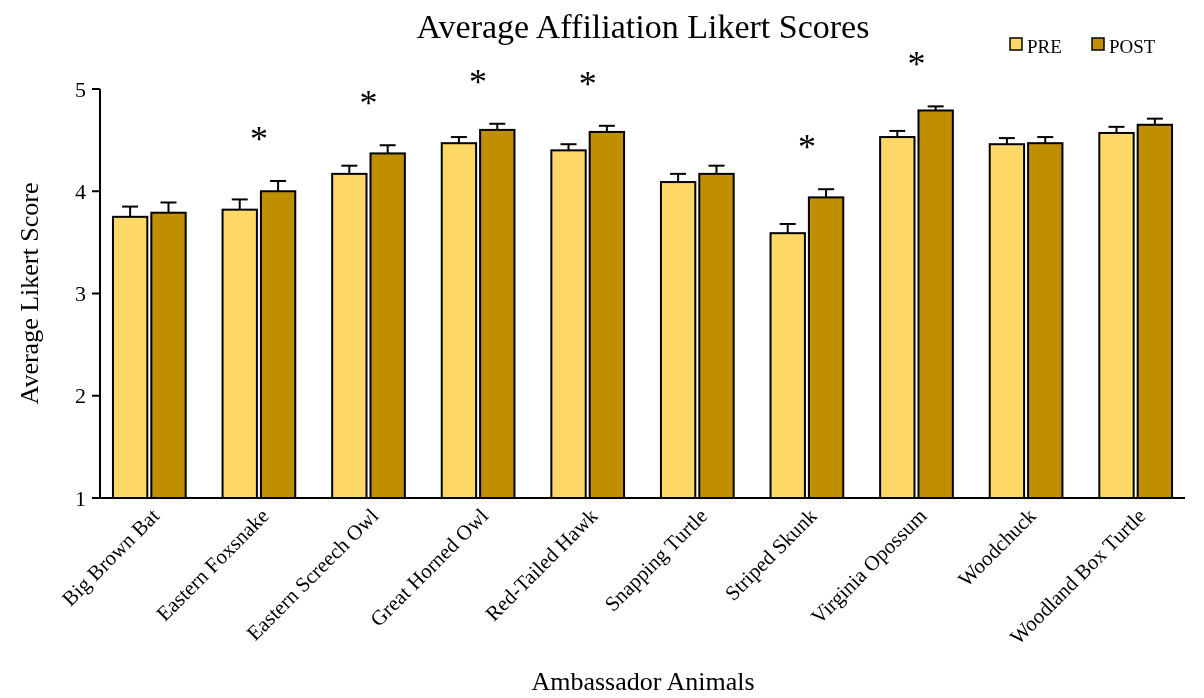 The height and width of the screenshot is (698, 1204). I want to click on y-tick-label: 1, so click(80, 498).